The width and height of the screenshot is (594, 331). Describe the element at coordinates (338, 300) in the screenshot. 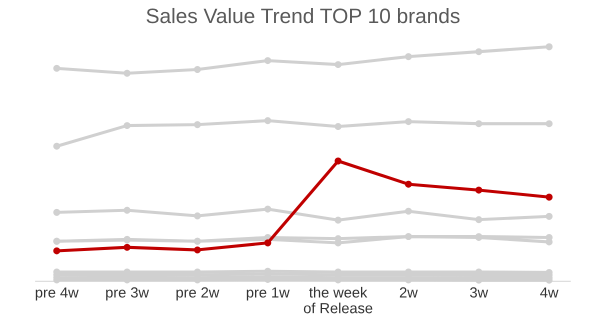

I see `x-tick-label: the week of Release` at that location.